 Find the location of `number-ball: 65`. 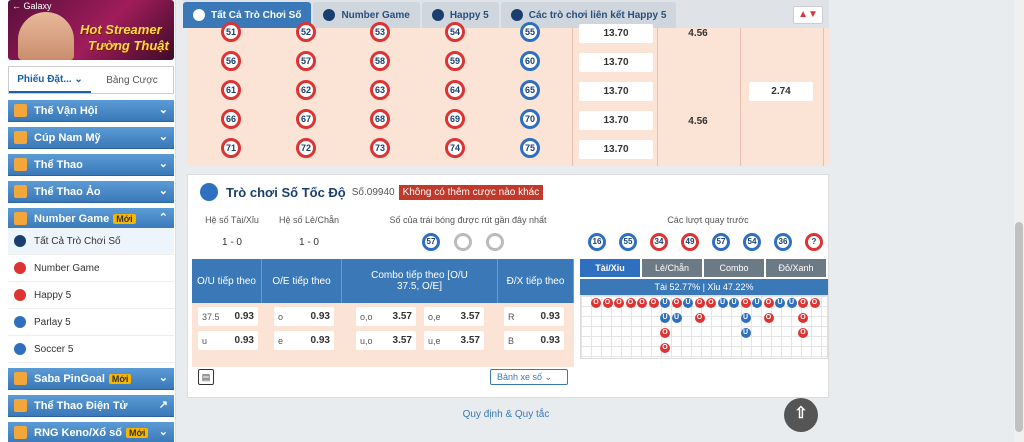

number-ball: 65 is located at coordinates (530, 90).